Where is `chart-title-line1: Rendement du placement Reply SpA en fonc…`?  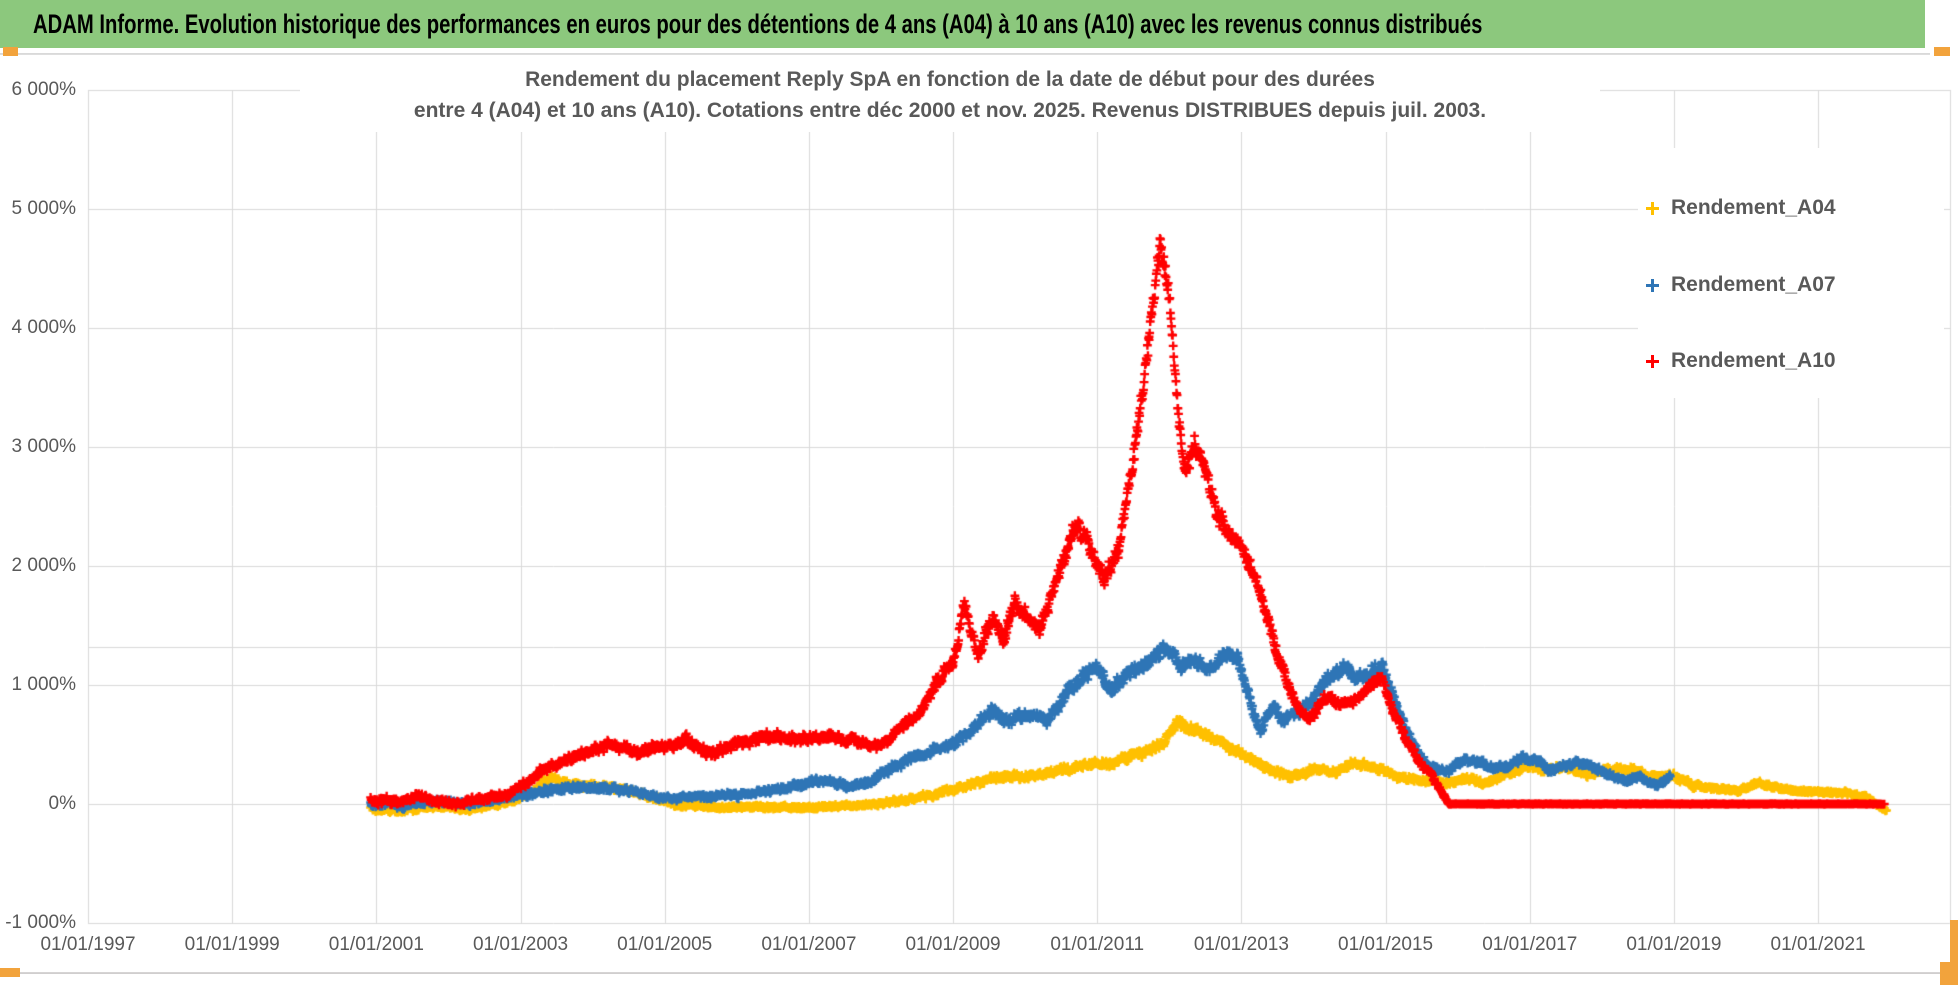
chart-title-line1: Rendement du placement Reply SpA en fonc… is located at coordinates (950, 79).